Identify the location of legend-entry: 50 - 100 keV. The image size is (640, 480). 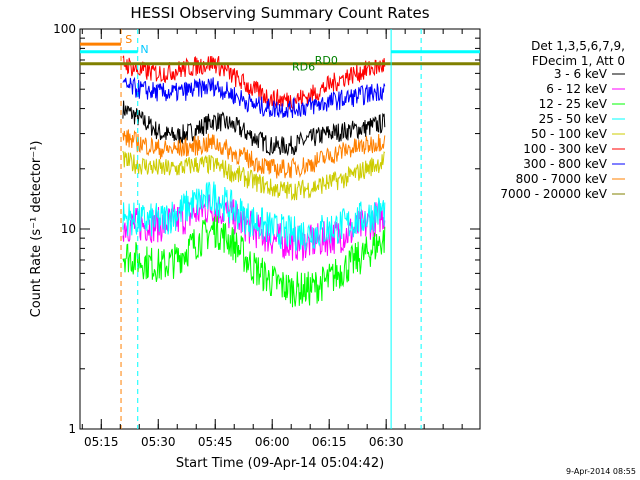
(569, 134).